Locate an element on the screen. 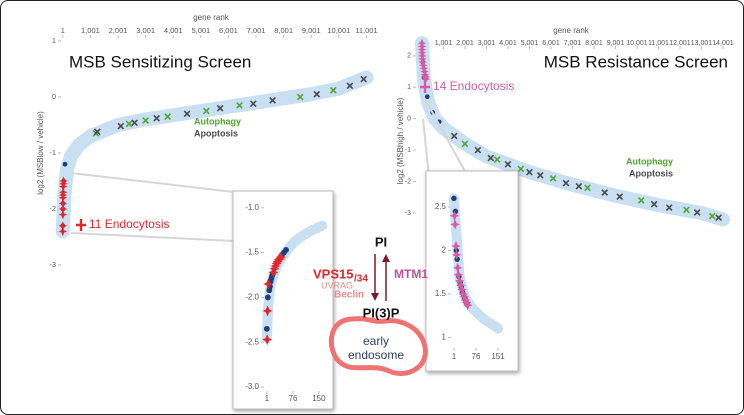 This screenshot has height=415, width=744. x-tick-label: 14,001 is located at coordinates (723, 43).